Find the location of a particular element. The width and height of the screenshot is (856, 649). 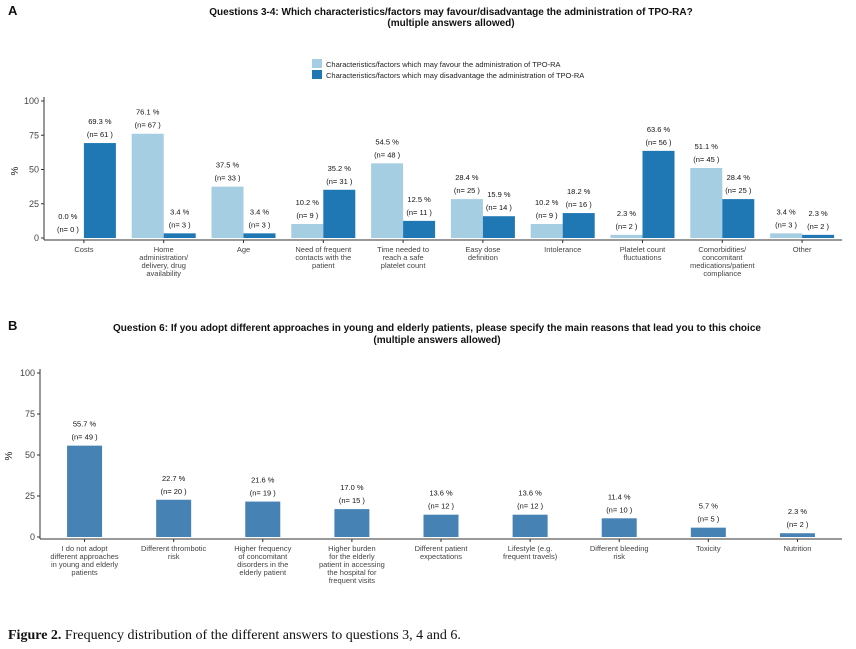

data-label-n: (n= 16 ) is located at coordinates (579, 204).